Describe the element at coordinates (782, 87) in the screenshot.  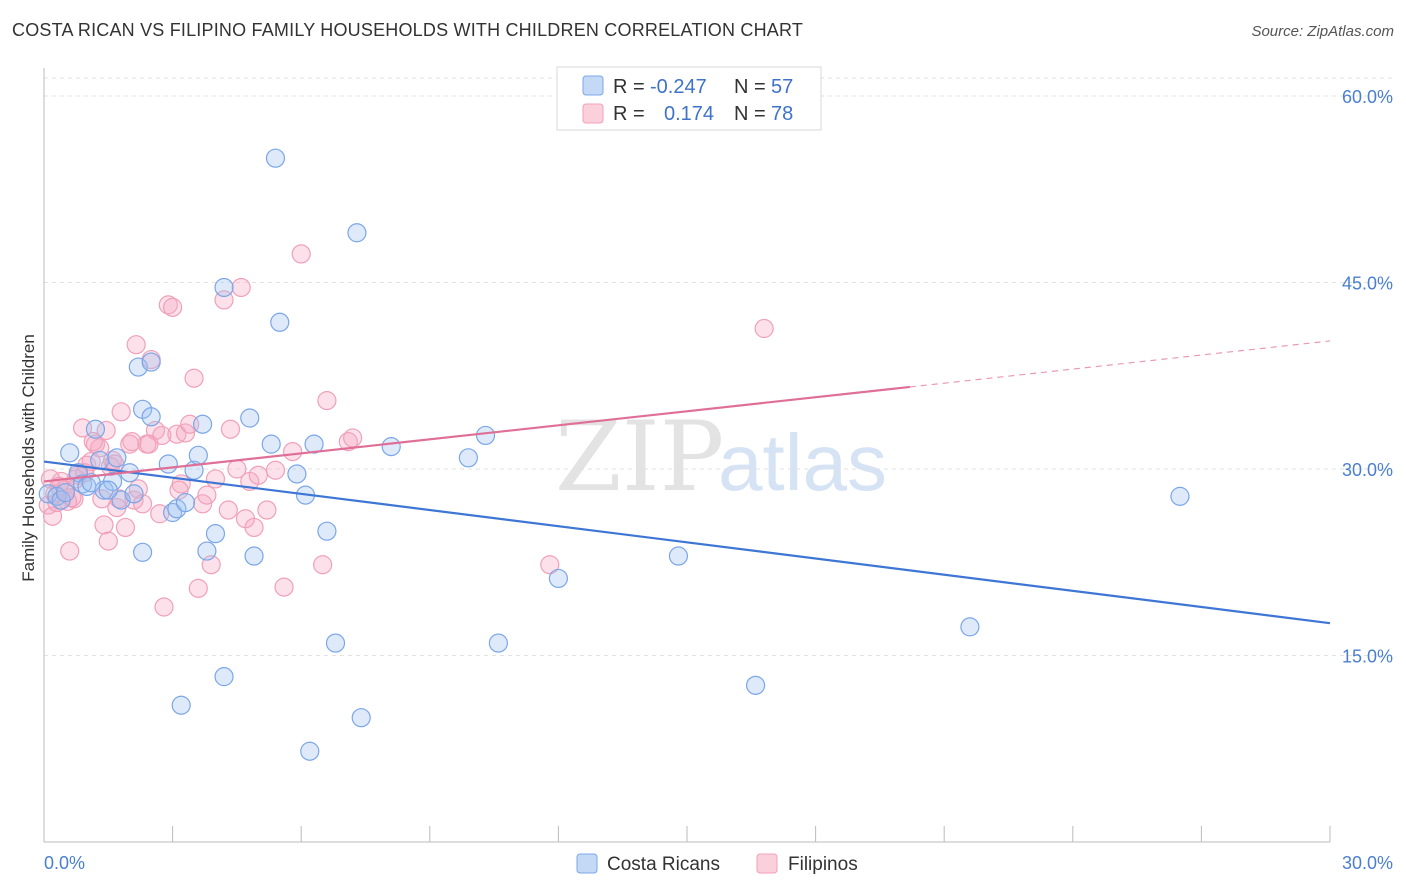
I see `legend-n-value-1: 57` at that location.